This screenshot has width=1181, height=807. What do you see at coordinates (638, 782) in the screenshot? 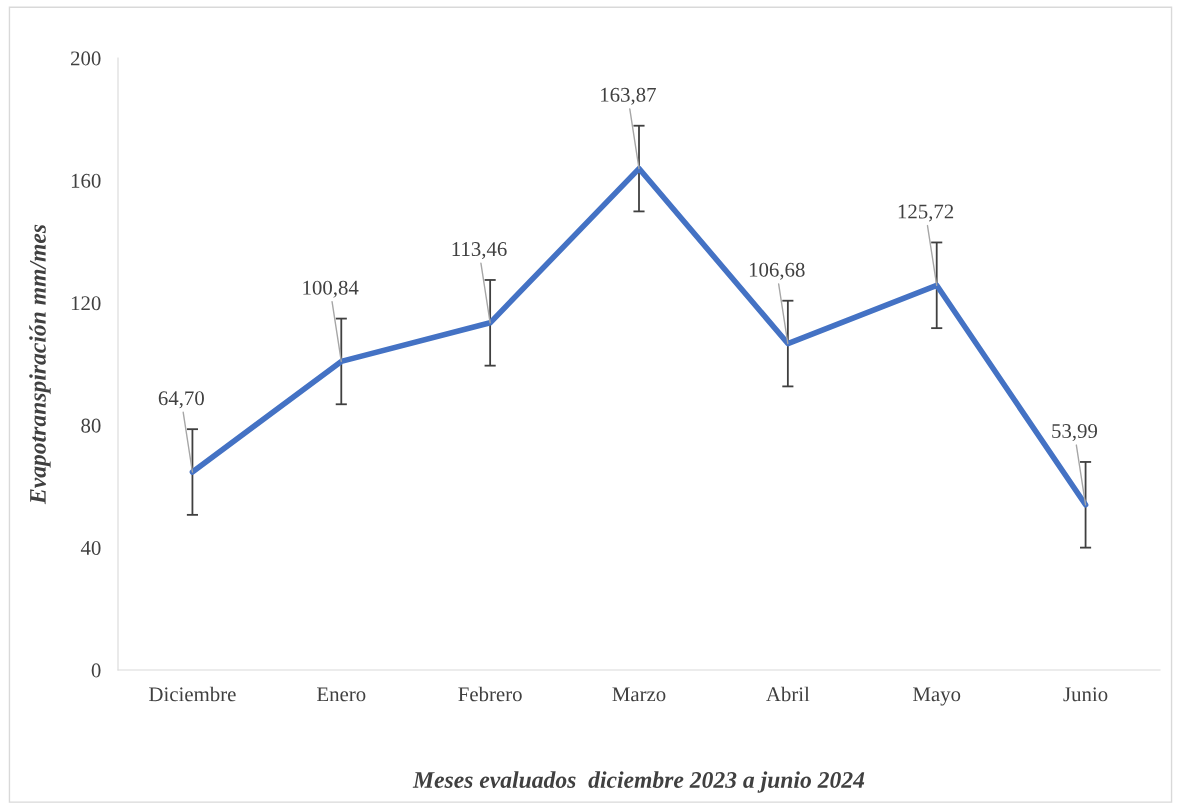
I see `x-axis-title: Meses evaluados diciembre 2023 a junio 2024` at bounding box center [638, 782].